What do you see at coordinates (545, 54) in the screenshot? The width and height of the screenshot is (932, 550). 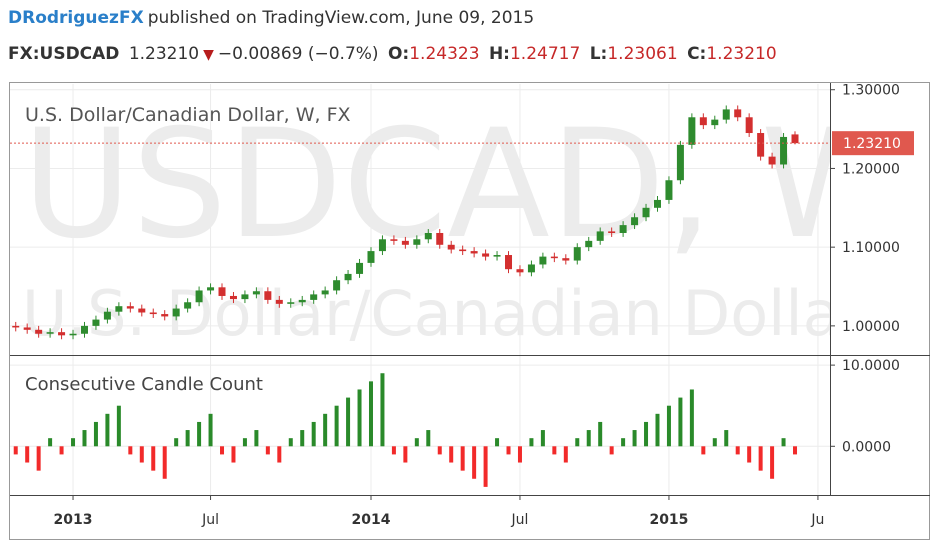 I see `ohlc-value: 1.24717` at bounding box center [545, 54].